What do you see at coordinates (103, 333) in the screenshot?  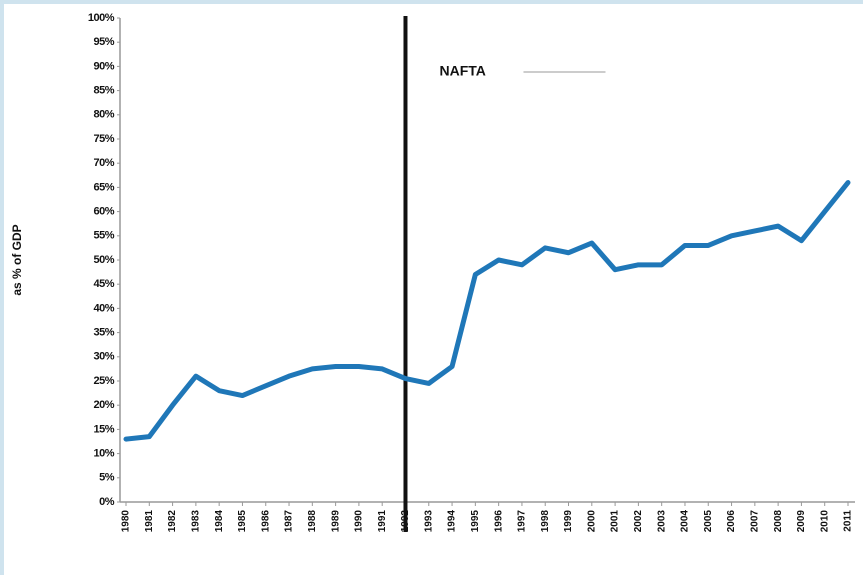 I see `y-tick-label: 35%` at bounding box center [103, 333].